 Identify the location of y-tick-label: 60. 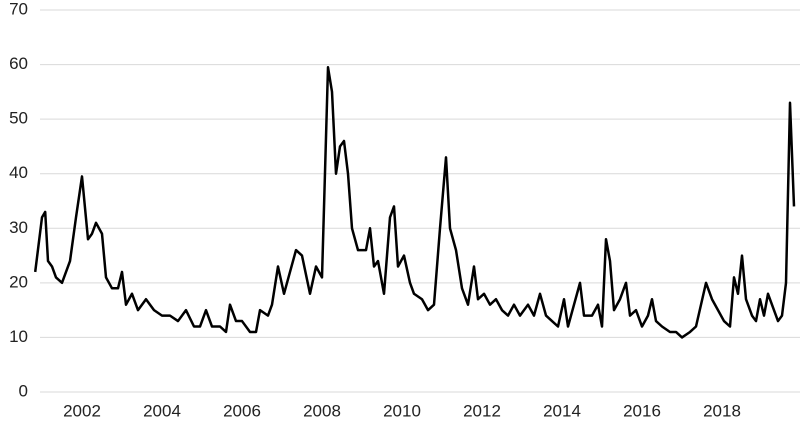
(18, 63).